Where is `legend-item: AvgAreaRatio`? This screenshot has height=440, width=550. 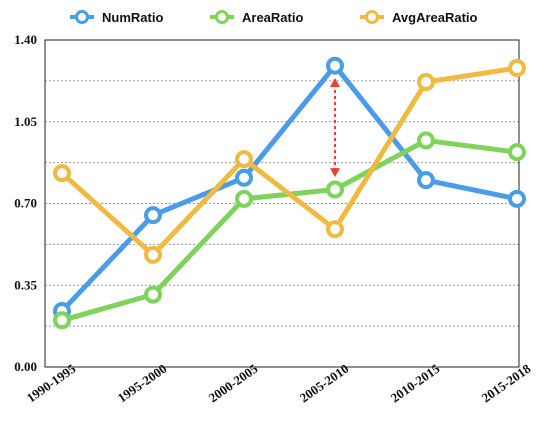
legend-item: AvgAreaRatio is located at coordinates (419, 17).